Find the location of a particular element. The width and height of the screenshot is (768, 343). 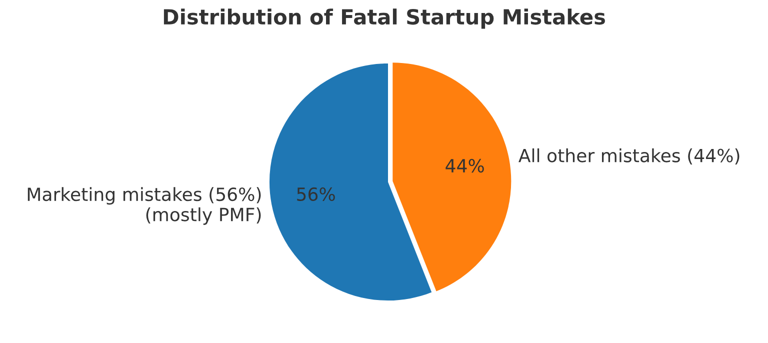

slice-label: All other mistakes (44%) is located at coordinates (629, 156).